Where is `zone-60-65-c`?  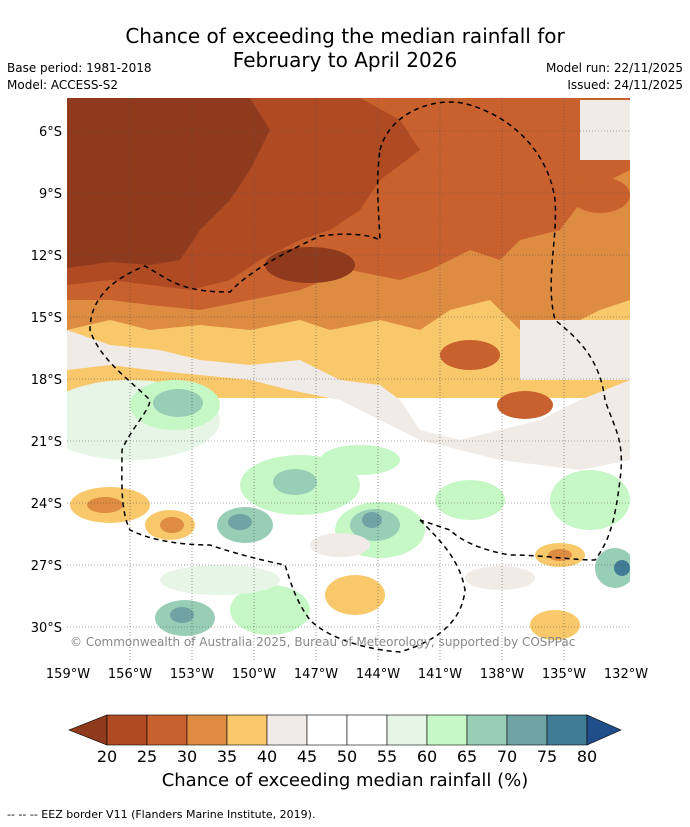
zone-60-65-c is located at coordinates (360, 460).